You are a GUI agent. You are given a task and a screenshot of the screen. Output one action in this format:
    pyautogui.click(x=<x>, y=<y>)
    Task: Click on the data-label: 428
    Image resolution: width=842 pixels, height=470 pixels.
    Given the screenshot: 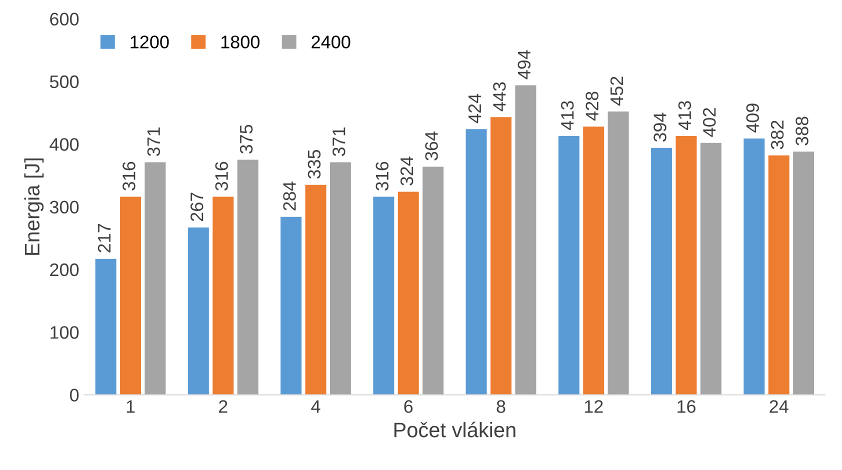 What is the action you would take?
    pyautogui.click(x=592, y=106)
    